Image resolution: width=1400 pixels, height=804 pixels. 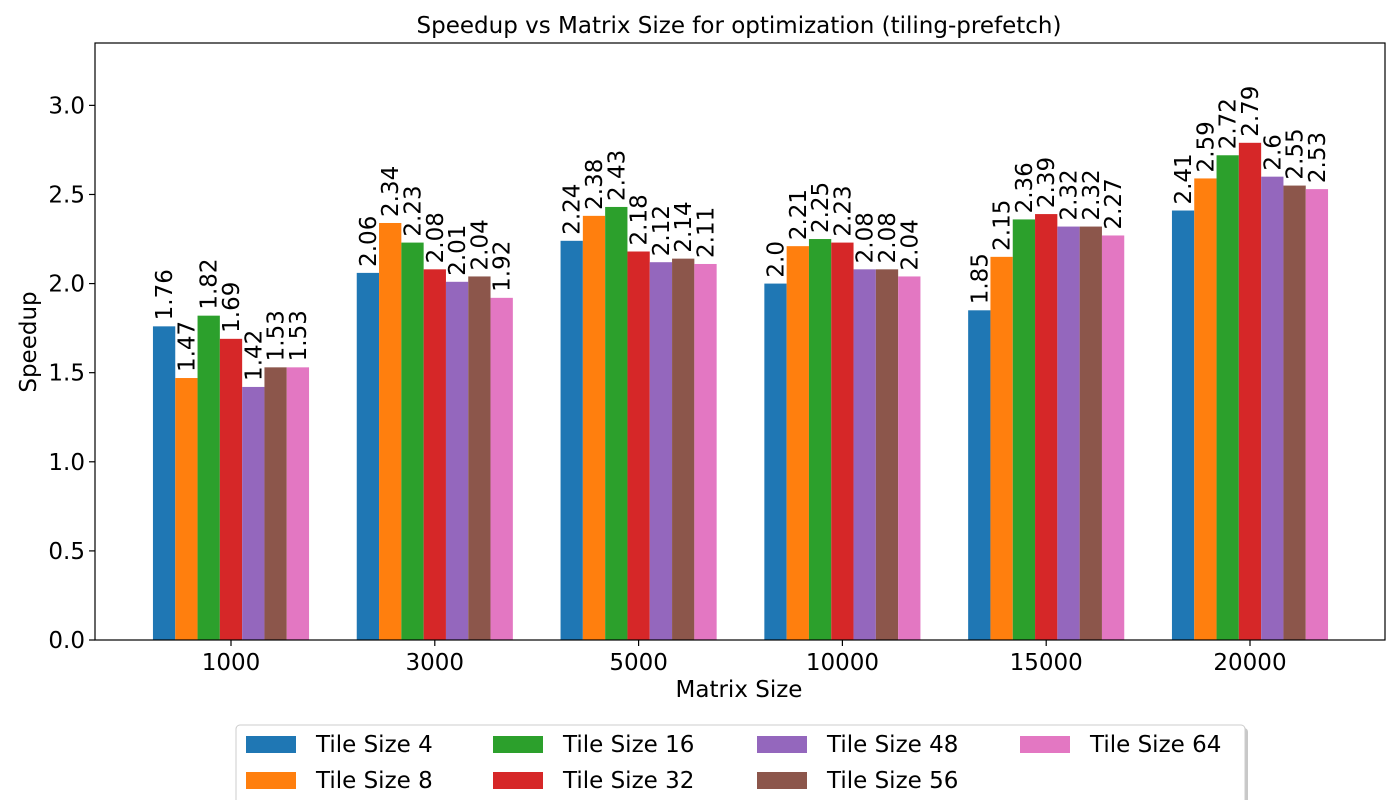 I want to click on data-label: 2.04, so click(x=480, y=244).